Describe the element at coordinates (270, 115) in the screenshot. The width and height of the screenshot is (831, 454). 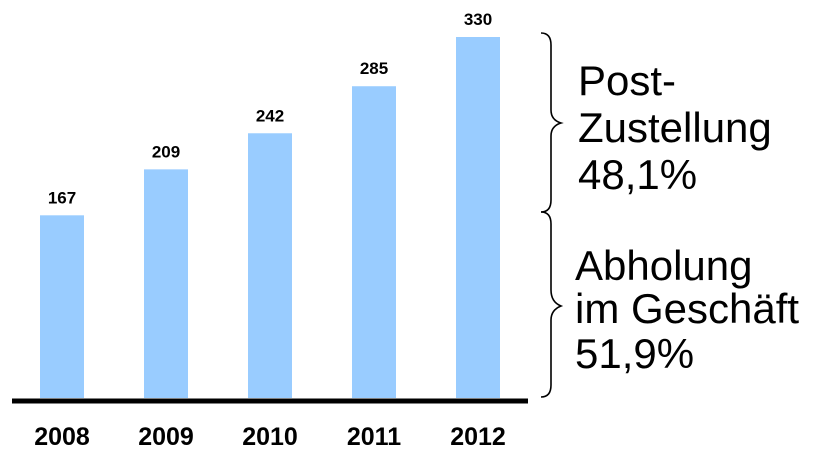
I see `value-label-2010: 242` at that location.